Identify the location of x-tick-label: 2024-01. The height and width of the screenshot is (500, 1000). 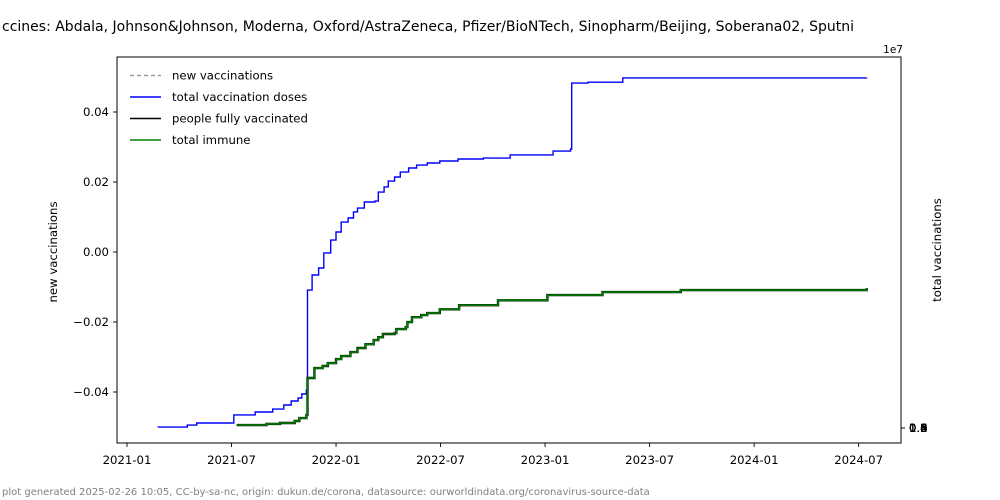
(754, 460).